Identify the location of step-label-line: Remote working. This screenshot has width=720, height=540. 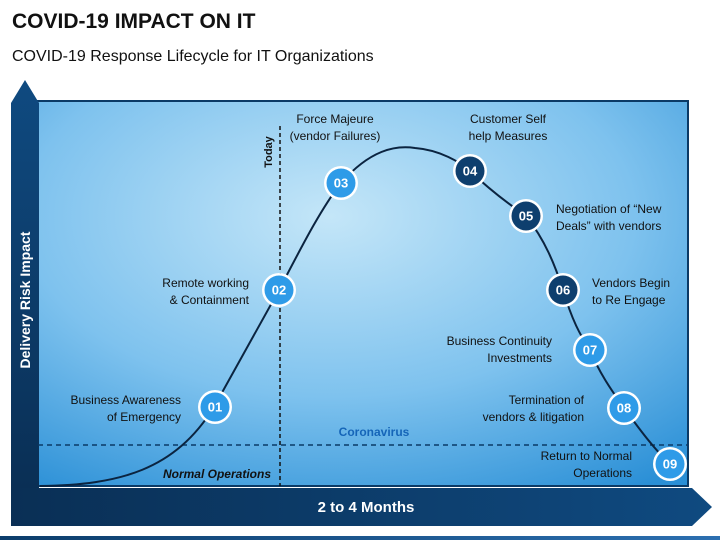
(205, 283).